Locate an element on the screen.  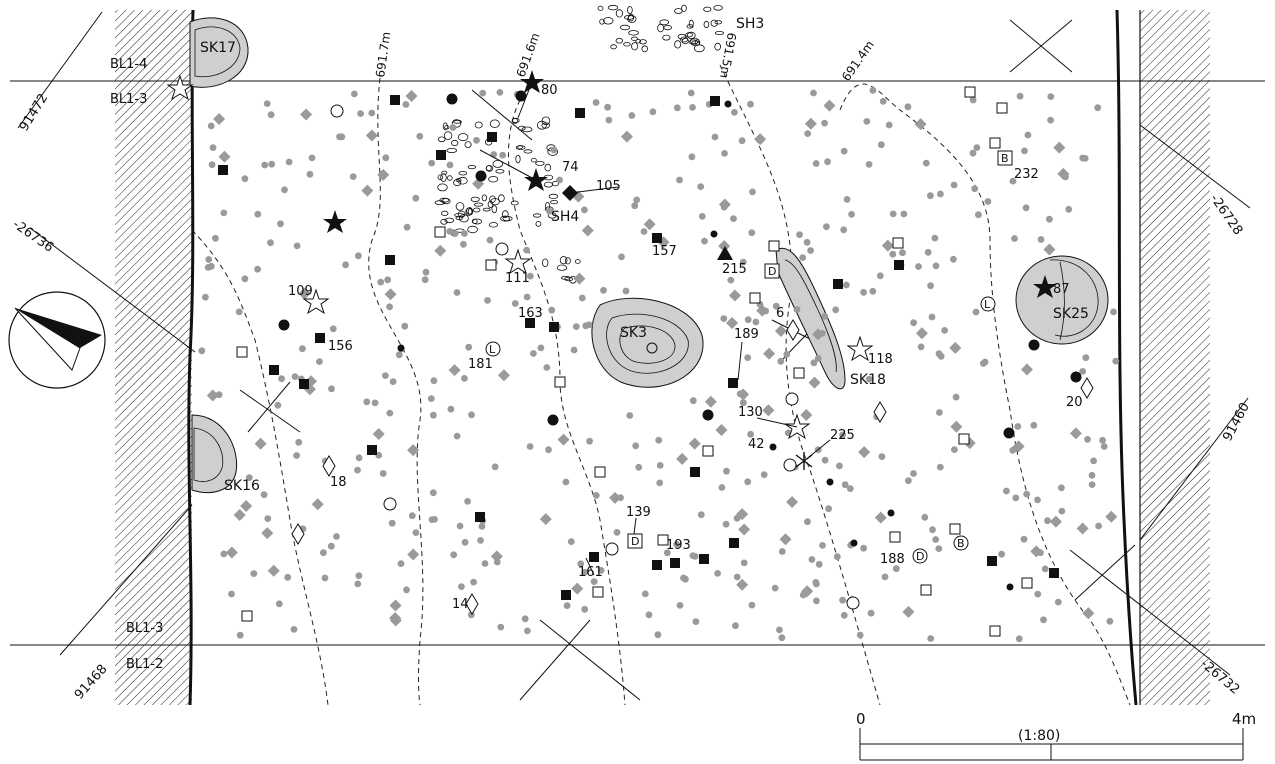
mark-l-181: L is located at coordinates (492, 349).